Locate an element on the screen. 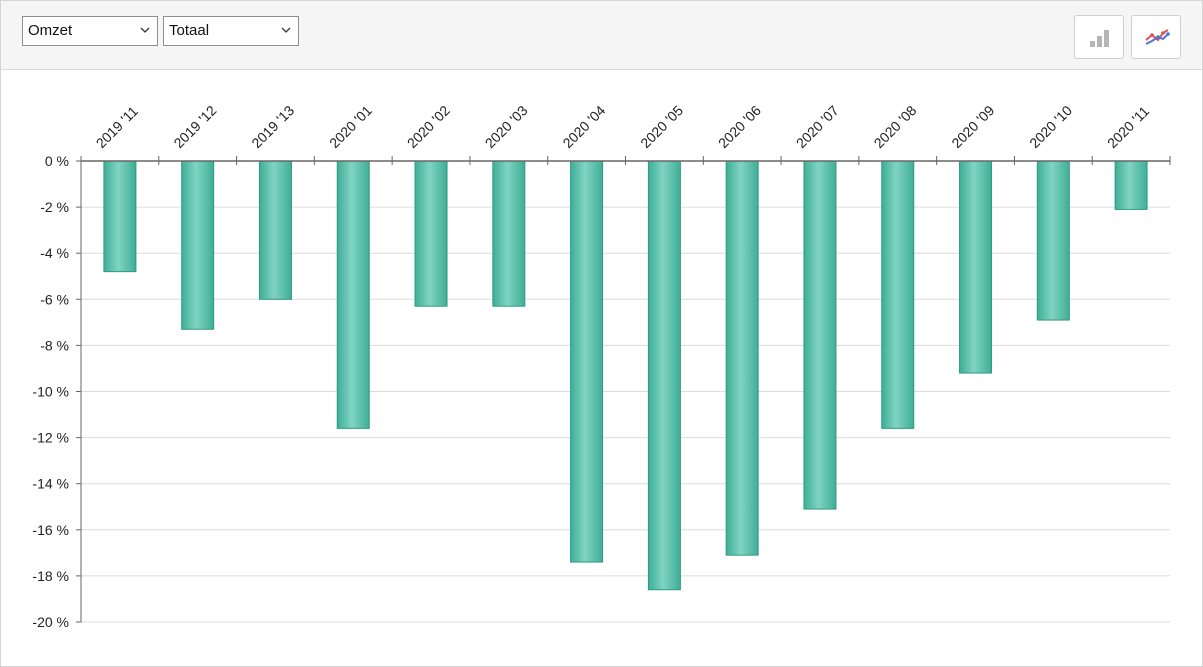 This screenshot has height=667, width=1203. x-tick-label: 2020 '03 is located at coordinates (506, 126).